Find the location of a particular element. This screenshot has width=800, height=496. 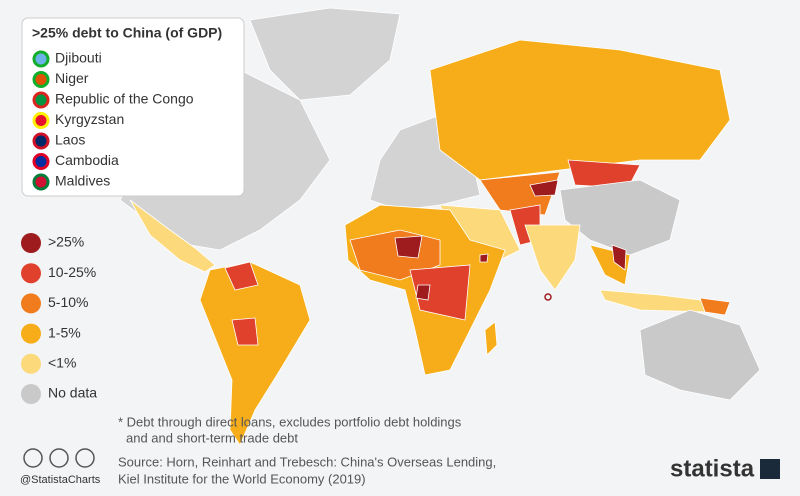

indonesia is located at coordinates (655, 301).